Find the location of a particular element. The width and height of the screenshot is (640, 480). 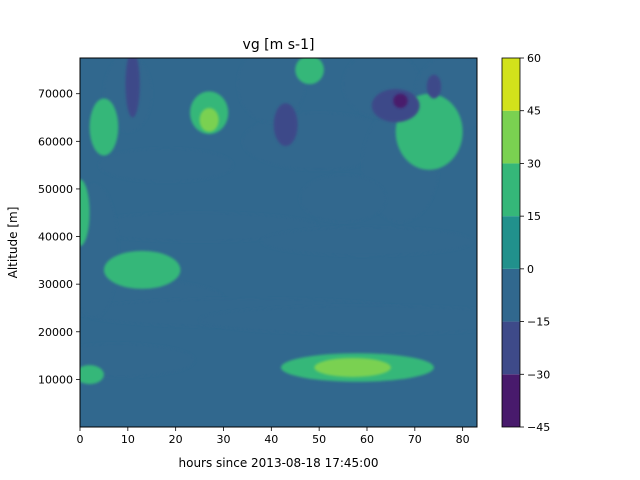

y-axis: 10000 20000 30000 40000 50000 60000 70000 is located at coordinates (59, 237).